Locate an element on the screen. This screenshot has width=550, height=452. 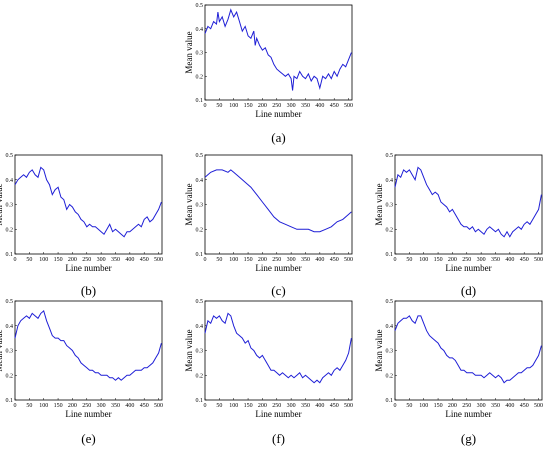
panel-label: (d) is located at coordinates (468, 290).